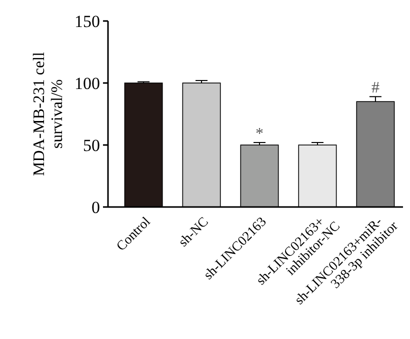 The image size is (410, 339). What do you see at coordinates (87, 83) in the screenshot?
I see `y-tick-label: 100` at bounding box center [87, 83].